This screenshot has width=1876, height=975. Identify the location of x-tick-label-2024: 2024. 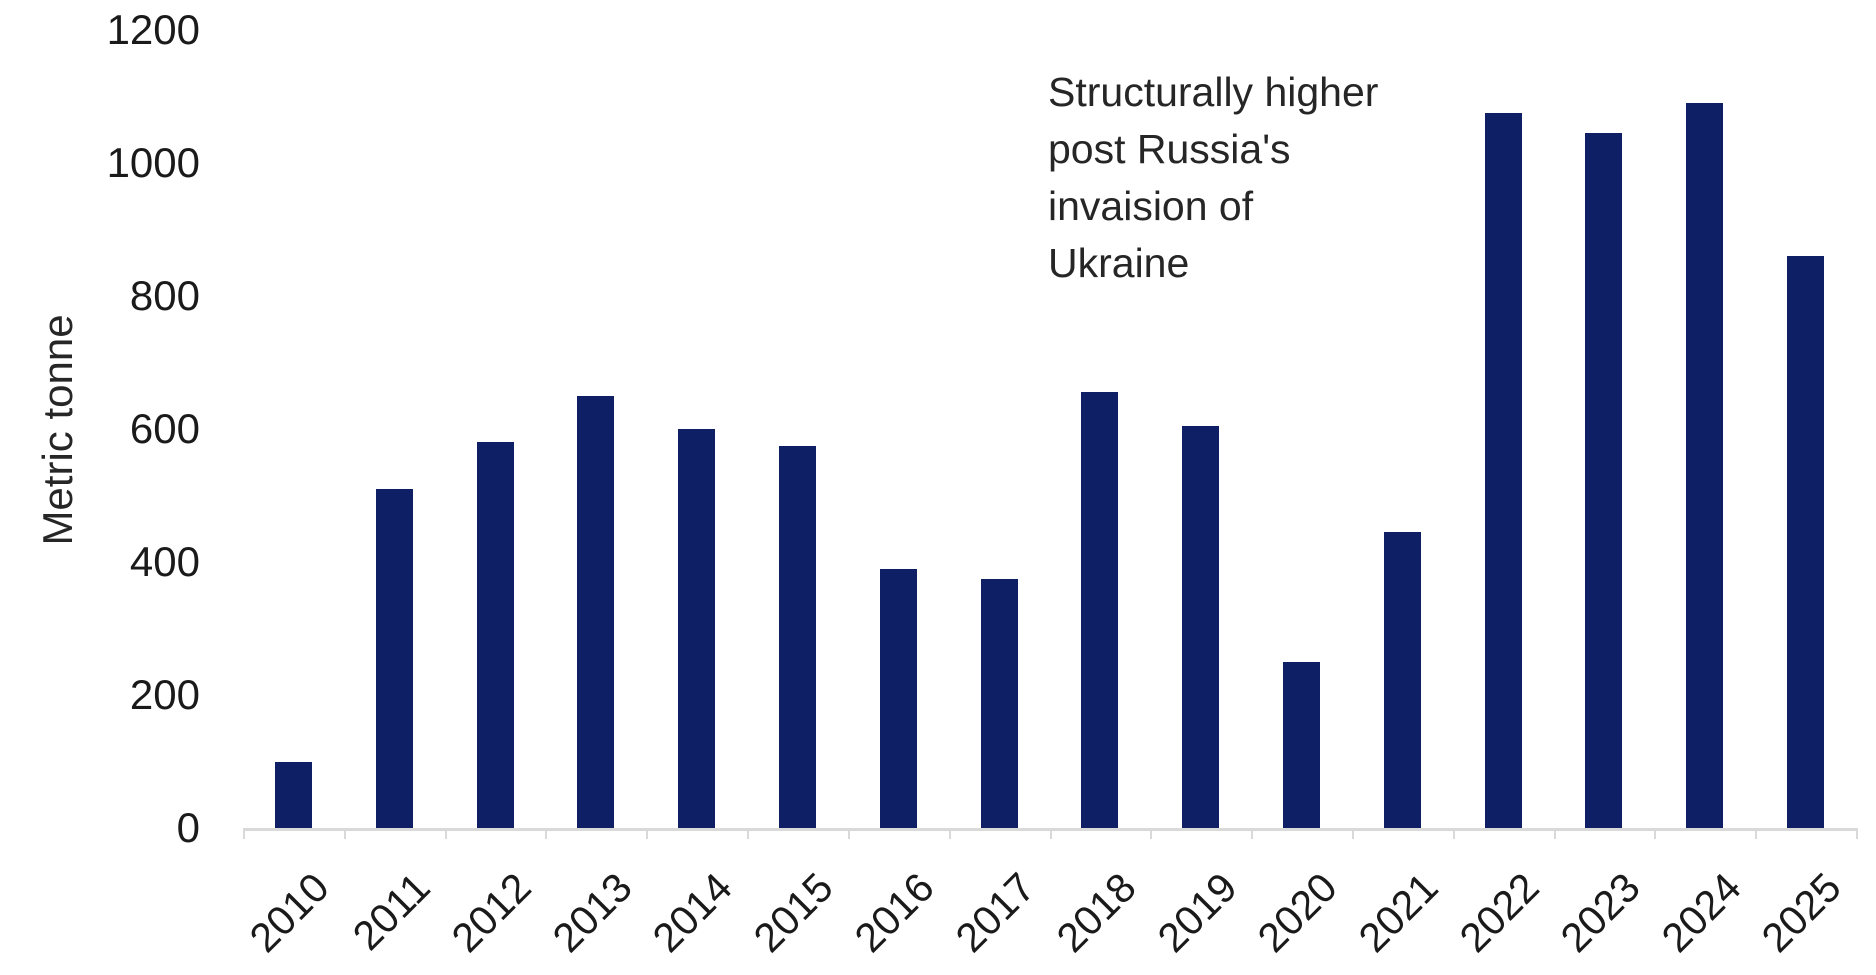
(1701, 913).